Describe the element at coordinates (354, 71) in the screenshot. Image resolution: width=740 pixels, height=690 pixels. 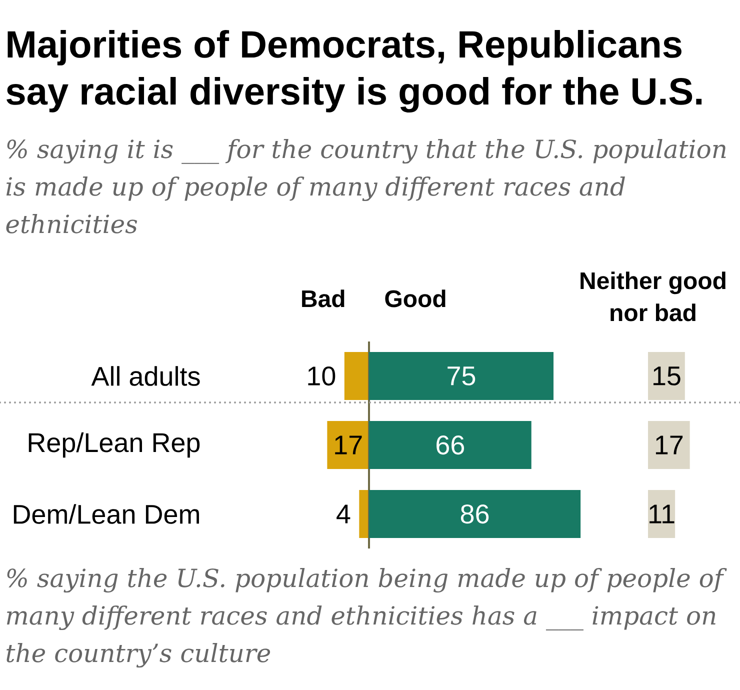
I see `chart-title: Majorities of Democrats, Republicans say racial diversity is good for the U.S.` at that location.